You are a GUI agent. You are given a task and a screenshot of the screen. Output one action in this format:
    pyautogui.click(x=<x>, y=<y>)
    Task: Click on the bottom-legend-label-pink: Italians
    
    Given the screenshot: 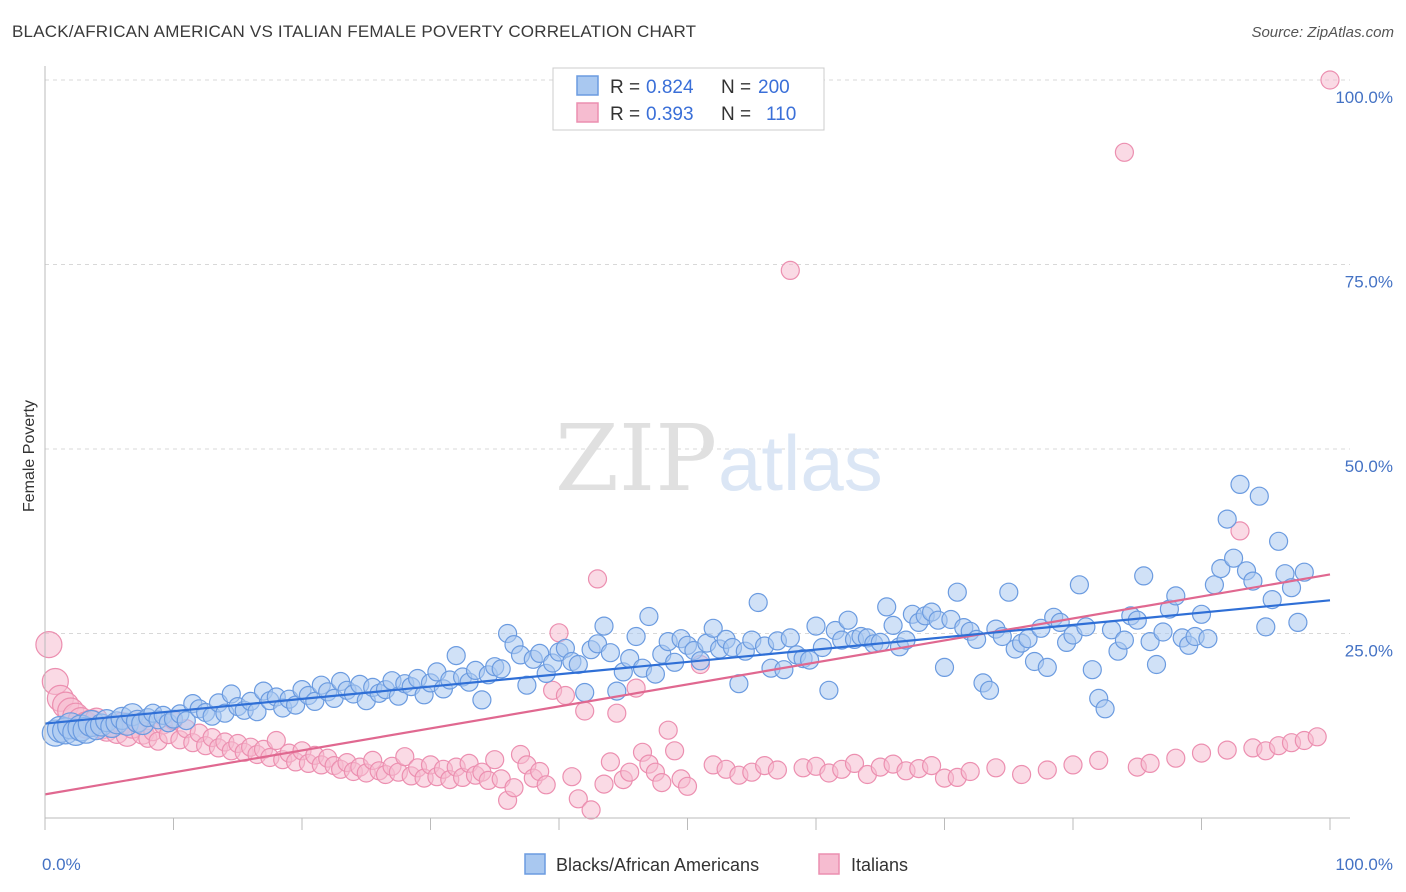 What is the action you would take?
    pyautogui.click(x=879, y=865)
    